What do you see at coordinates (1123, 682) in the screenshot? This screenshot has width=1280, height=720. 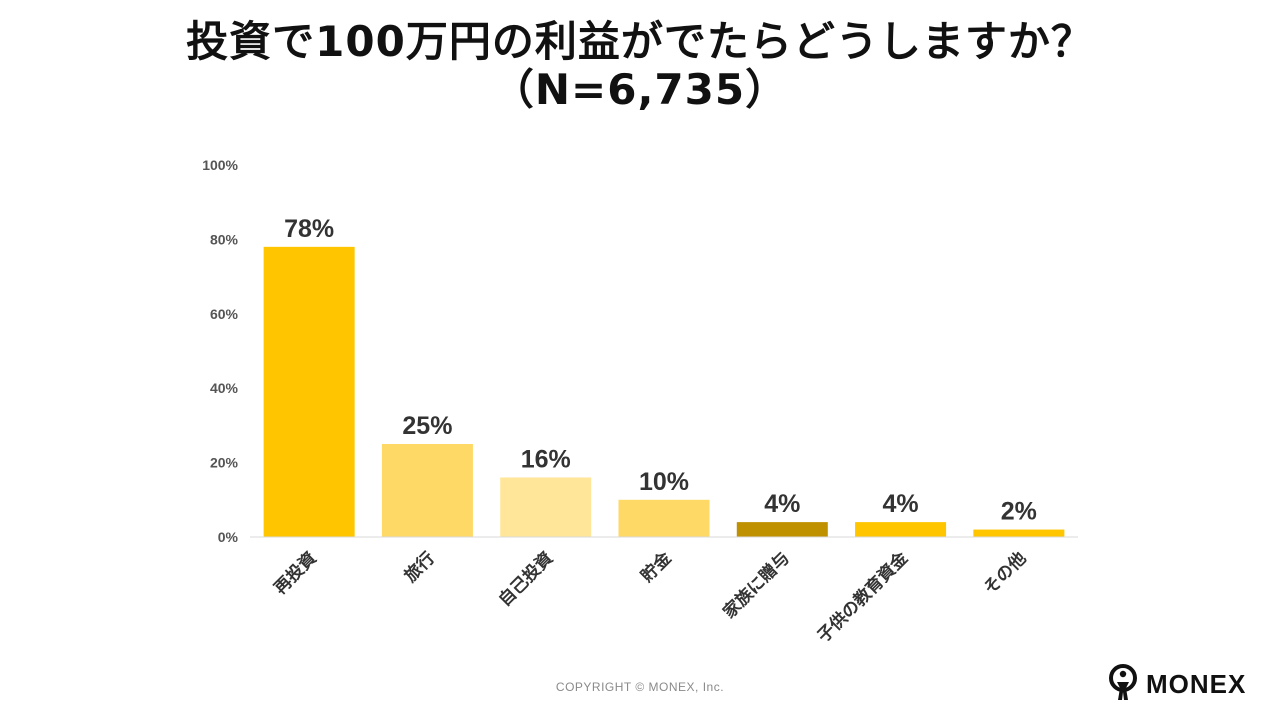 I see `monex-figure-icon` at bounding box center [1123, 682].